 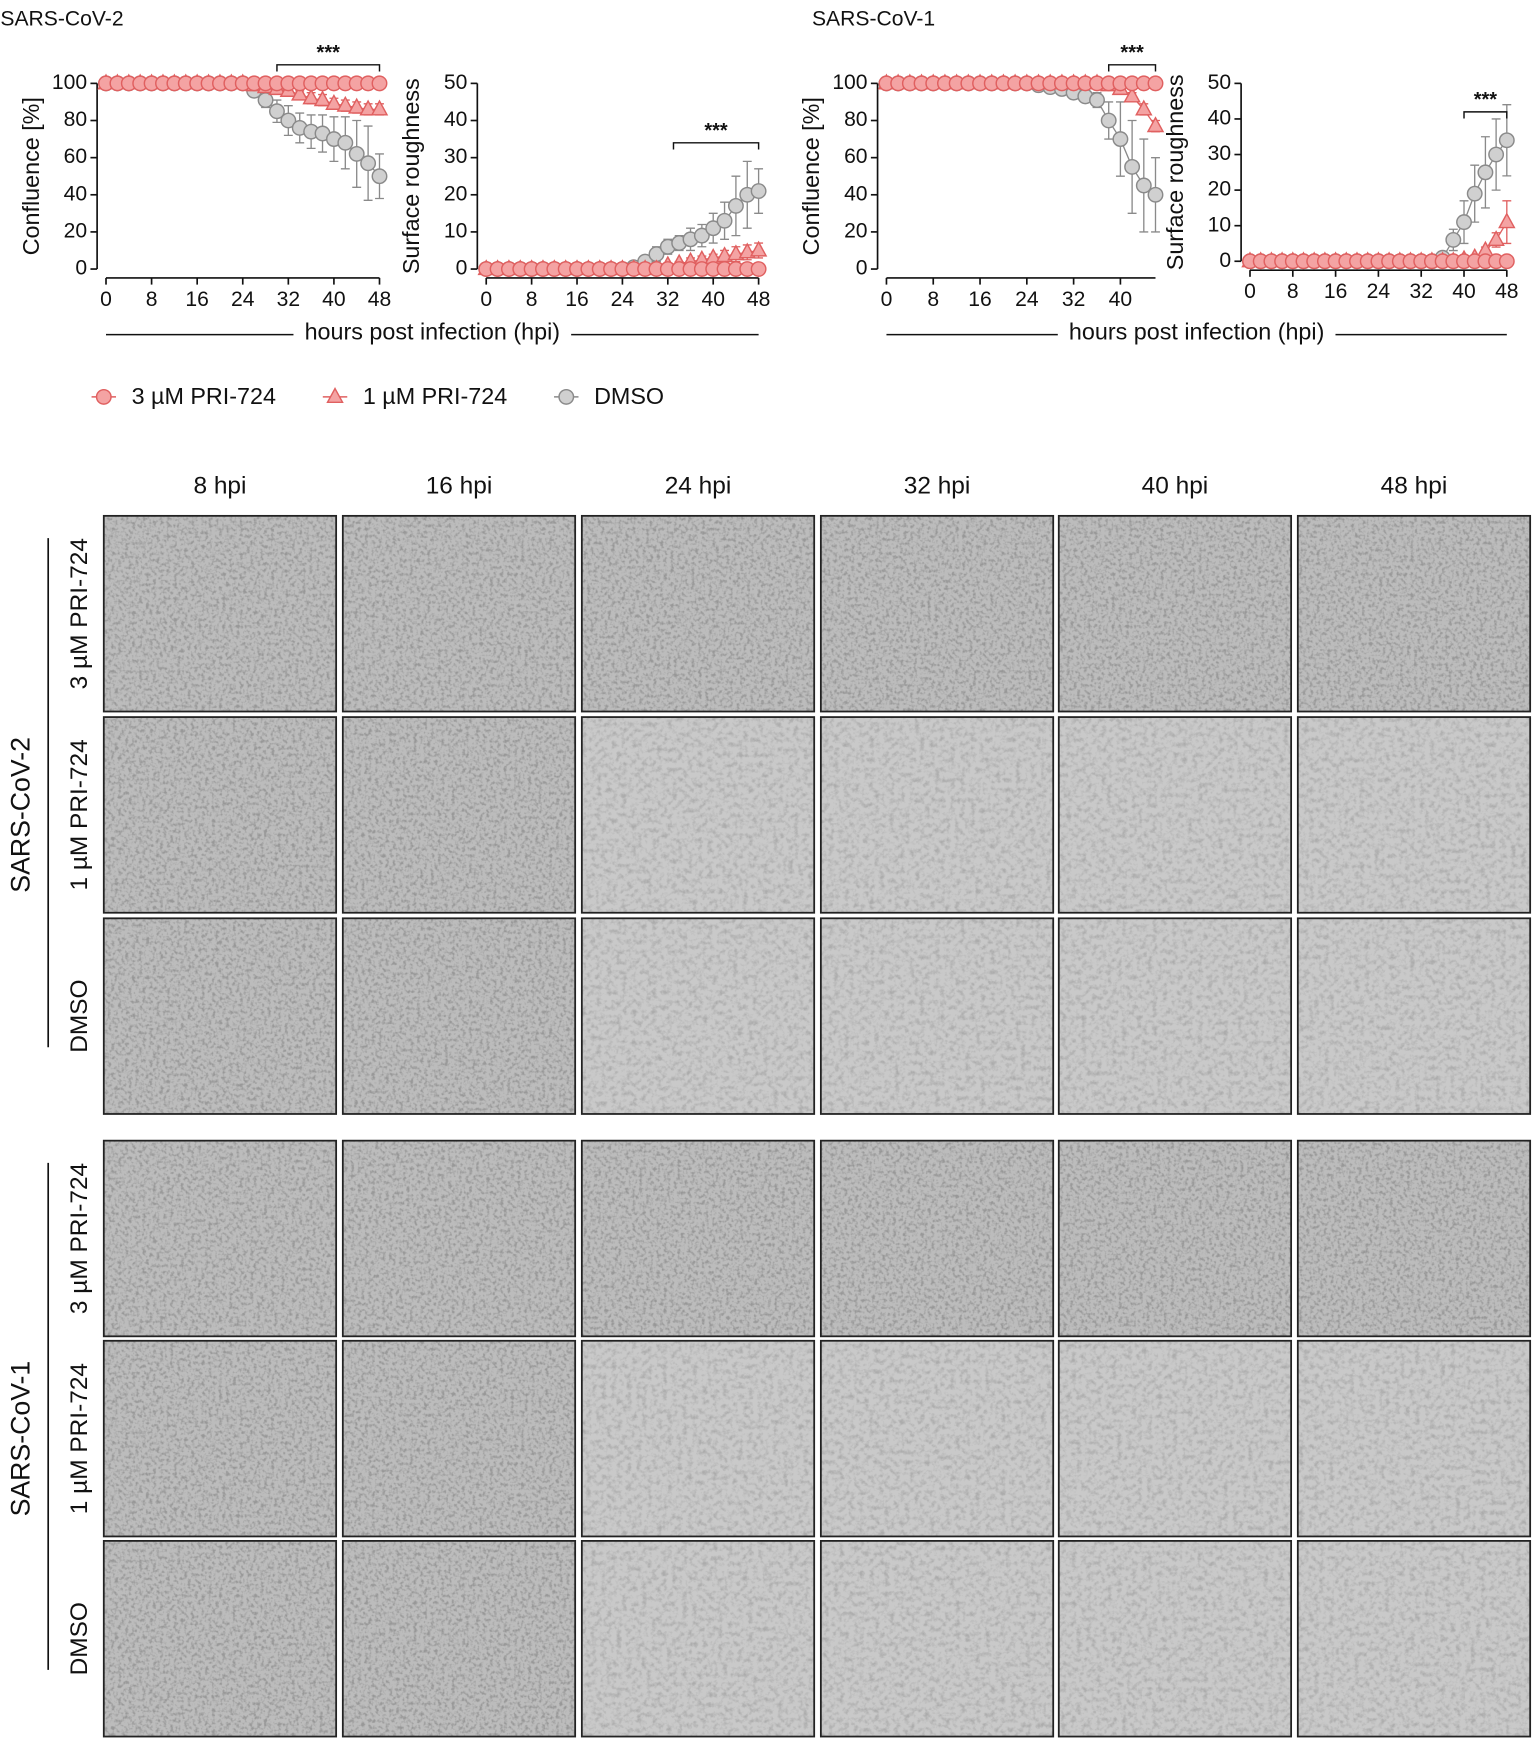 What do you see at coordinates (716, 131) in the screenshot?
I see `significance-label: ***` at bounding box center [716, 131].